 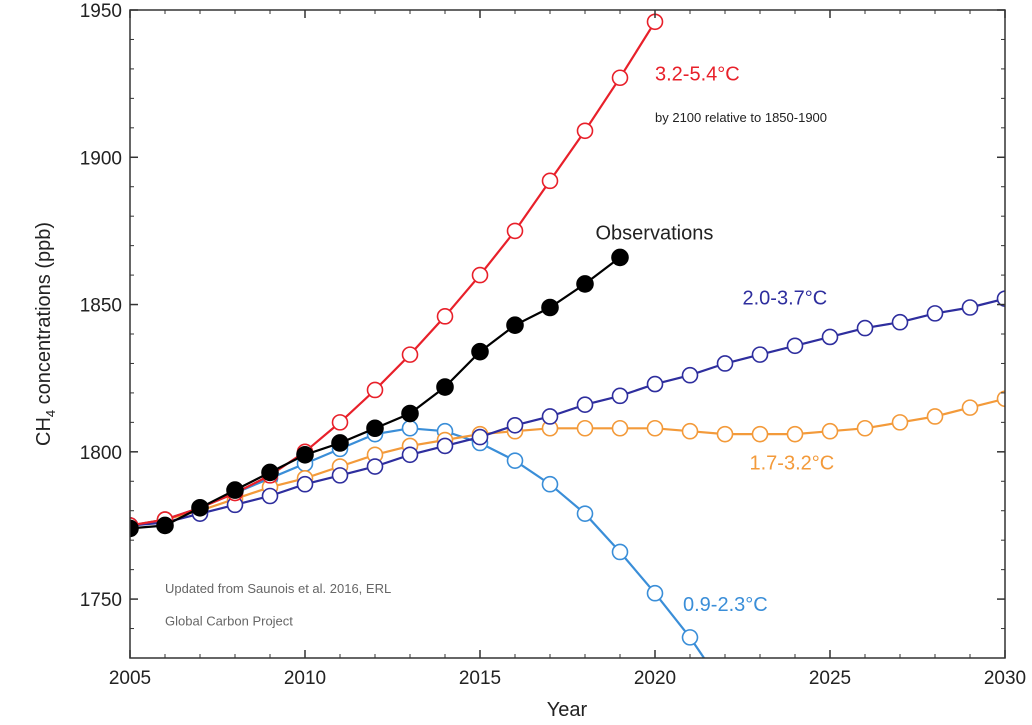 What do you see at coordinates (44, 431) in the screenshot?
I see `y-axis-title-main: CH` at bounding box center [44, 431].